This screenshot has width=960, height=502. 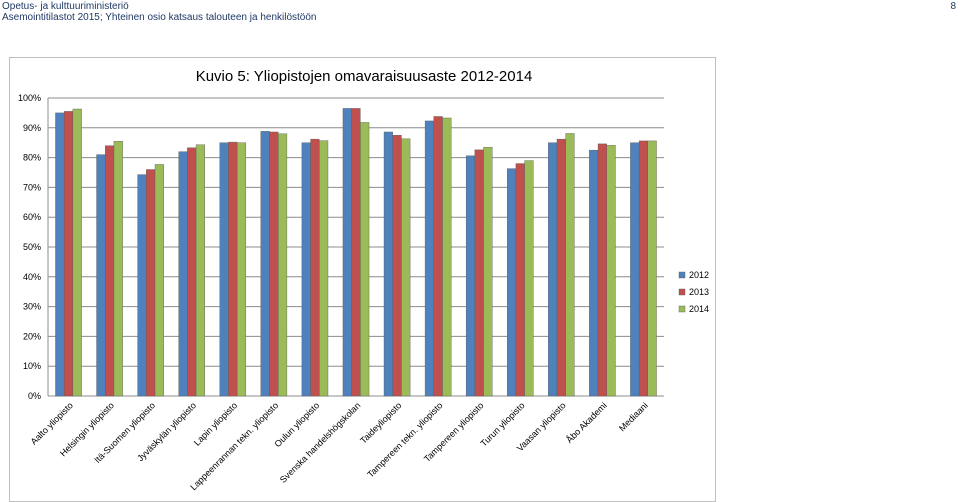 What do you see at coordinates (380, 422) in the screenshot?
I see `x-category-label: Taideyliopisto` at bounding box center [380, 422].